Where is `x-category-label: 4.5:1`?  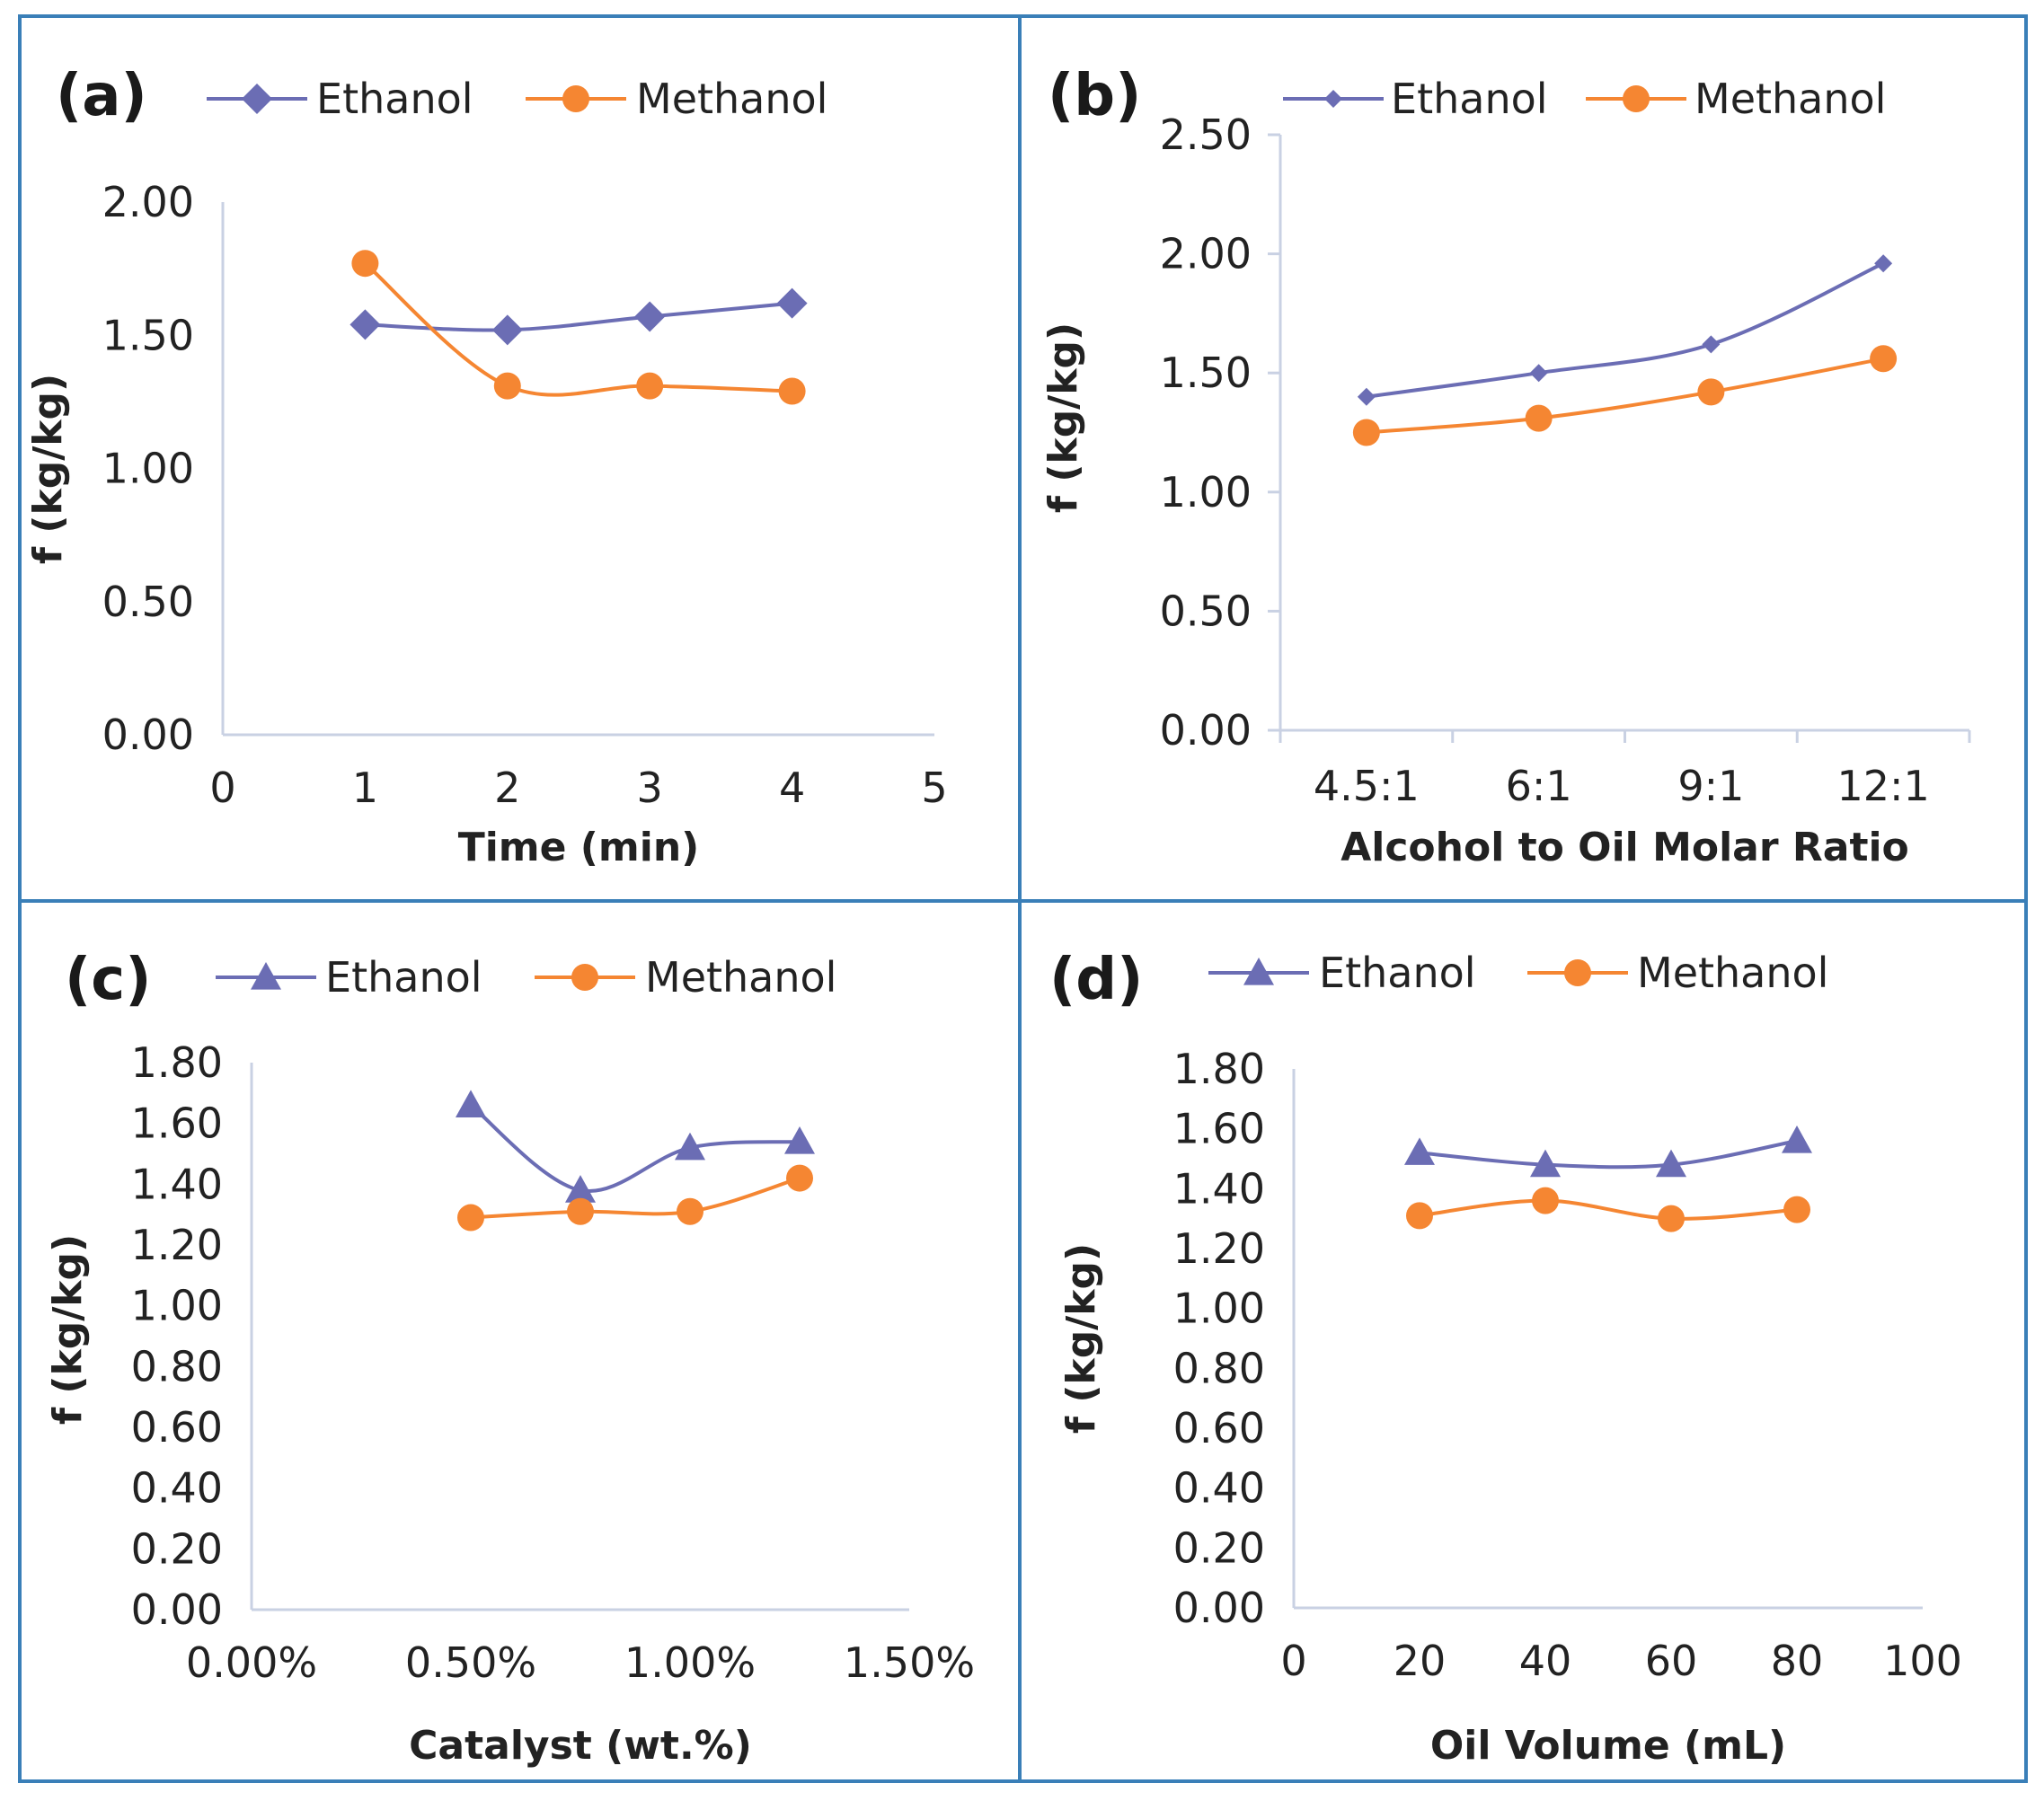 x-category-label: 4.5:1 is located at coordinates (1367, 786).